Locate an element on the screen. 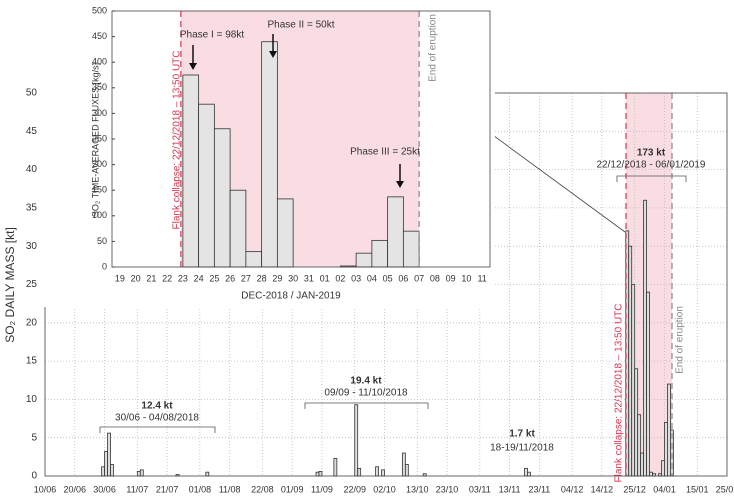 The height and width of the screenshot is (500, 734). x-tick-label: 24 is located at coordinates (199, 278).